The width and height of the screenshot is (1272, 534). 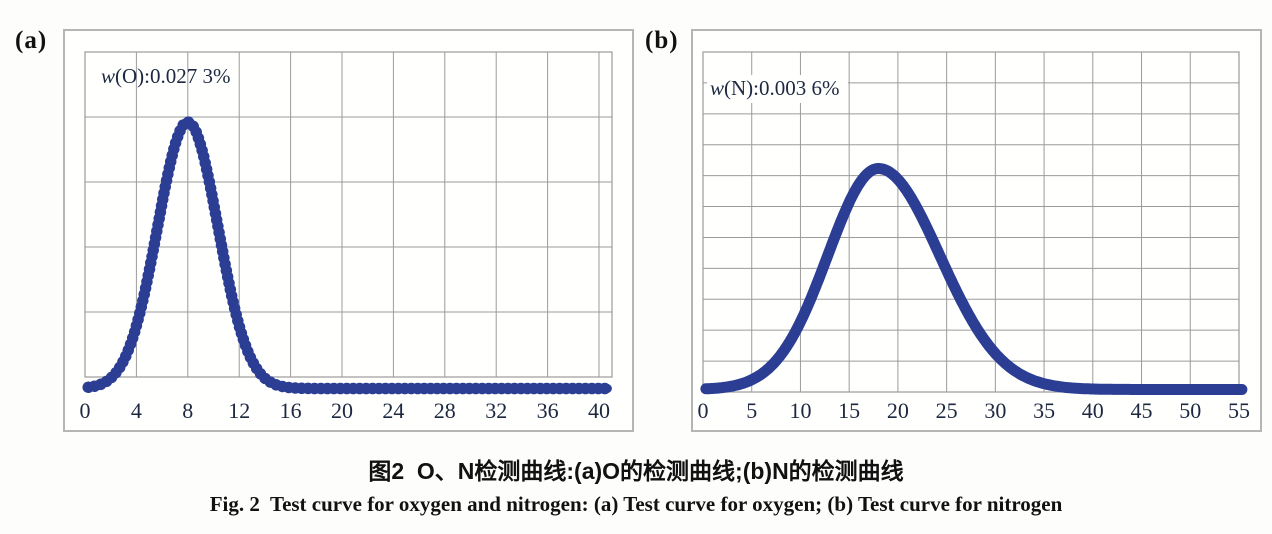 What do you see at coordinates (173, 76) in the screenshot?
I see `annotation-value: (O):0.027 3%` at bounding box center [173, 76].